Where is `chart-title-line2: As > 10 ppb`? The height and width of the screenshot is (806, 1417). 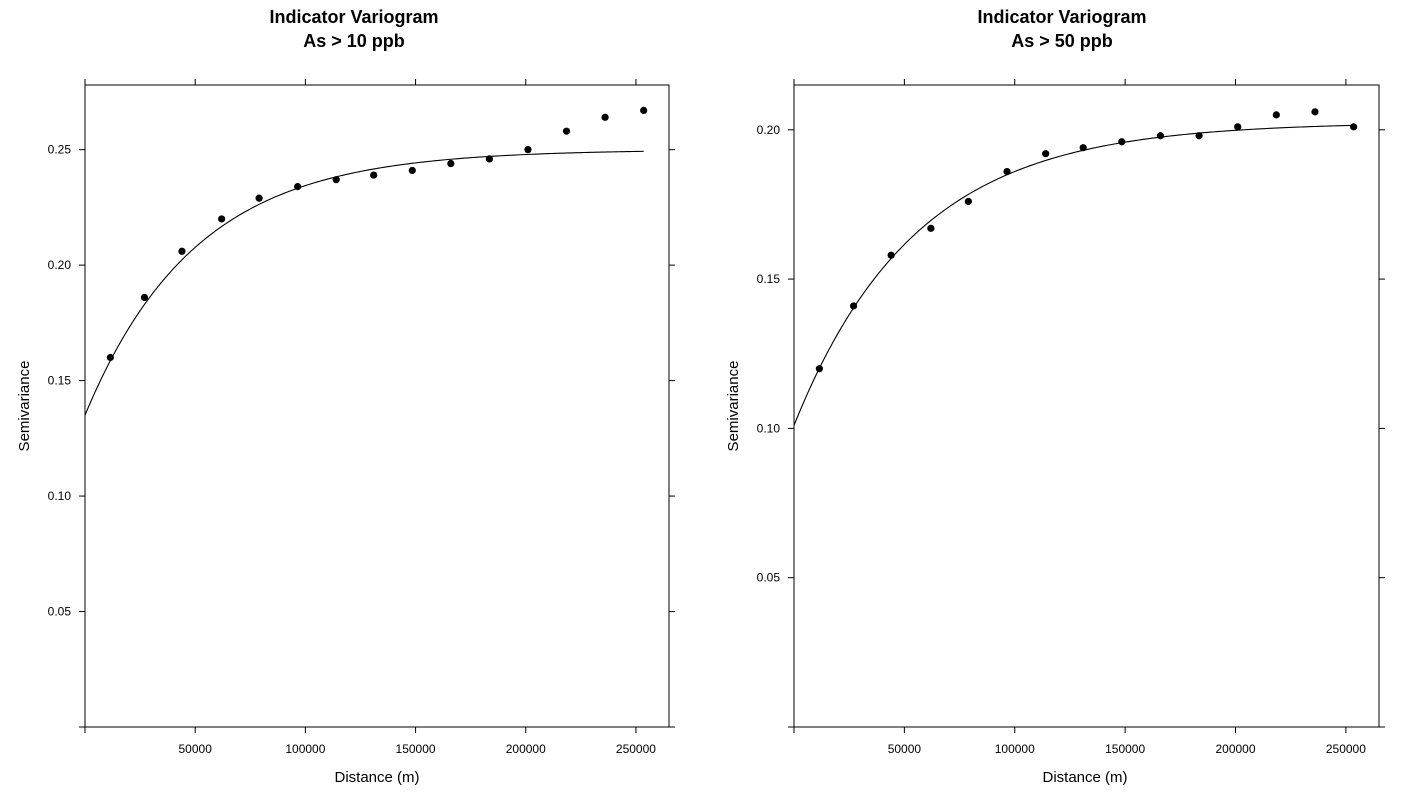
chart-title-line2: As > 10 ppb is located at coordinates (354, 41).